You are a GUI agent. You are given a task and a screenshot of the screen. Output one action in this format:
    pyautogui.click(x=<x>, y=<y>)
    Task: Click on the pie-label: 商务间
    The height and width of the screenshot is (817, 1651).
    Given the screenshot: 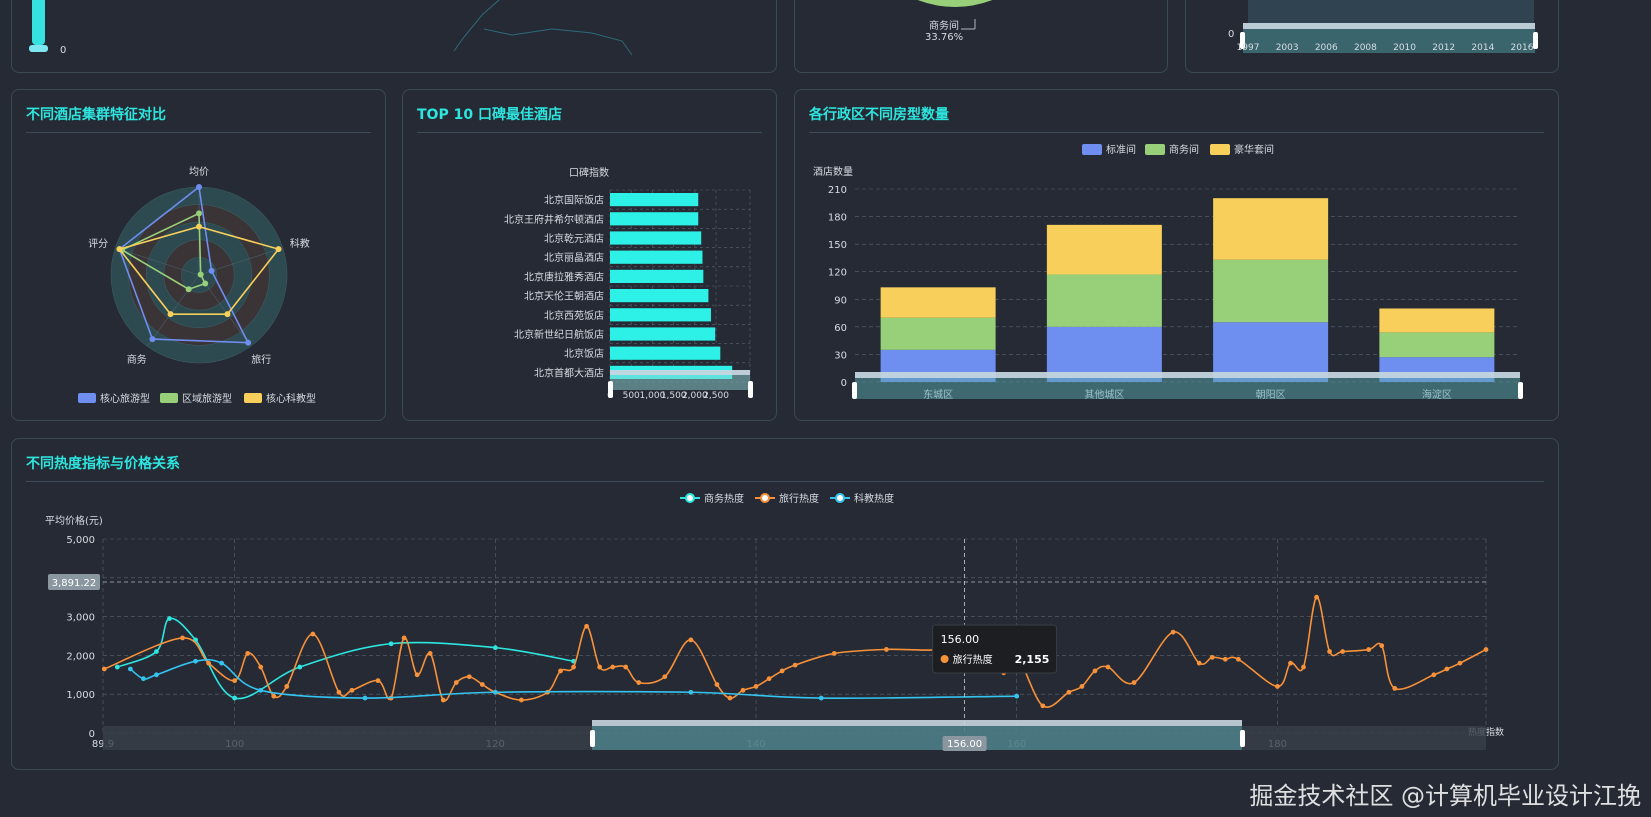 What is the action you would take?
    pyautogui.click(x=944, y=25)
    